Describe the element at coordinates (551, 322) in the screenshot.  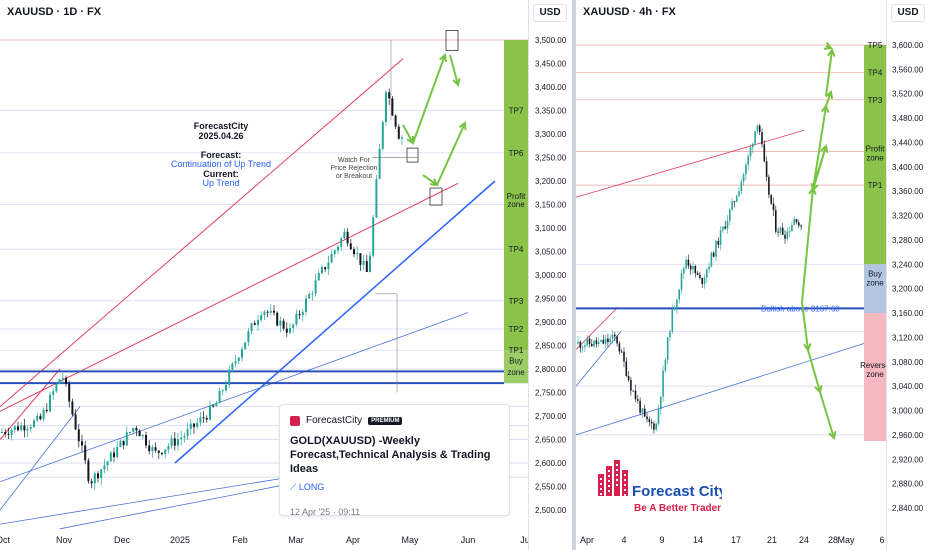
I see `price-label: 2,900.00` at that location.